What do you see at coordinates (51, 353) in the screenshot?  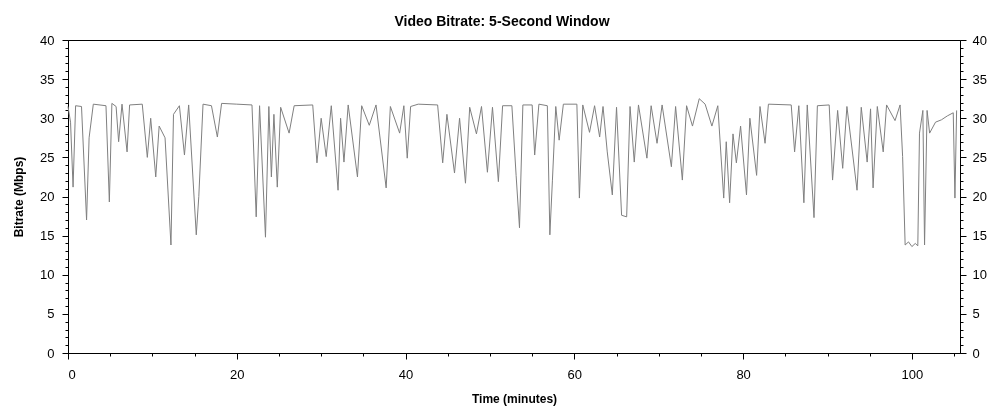 I see `y-tick-label: 0` at bounding box center [51, 353].